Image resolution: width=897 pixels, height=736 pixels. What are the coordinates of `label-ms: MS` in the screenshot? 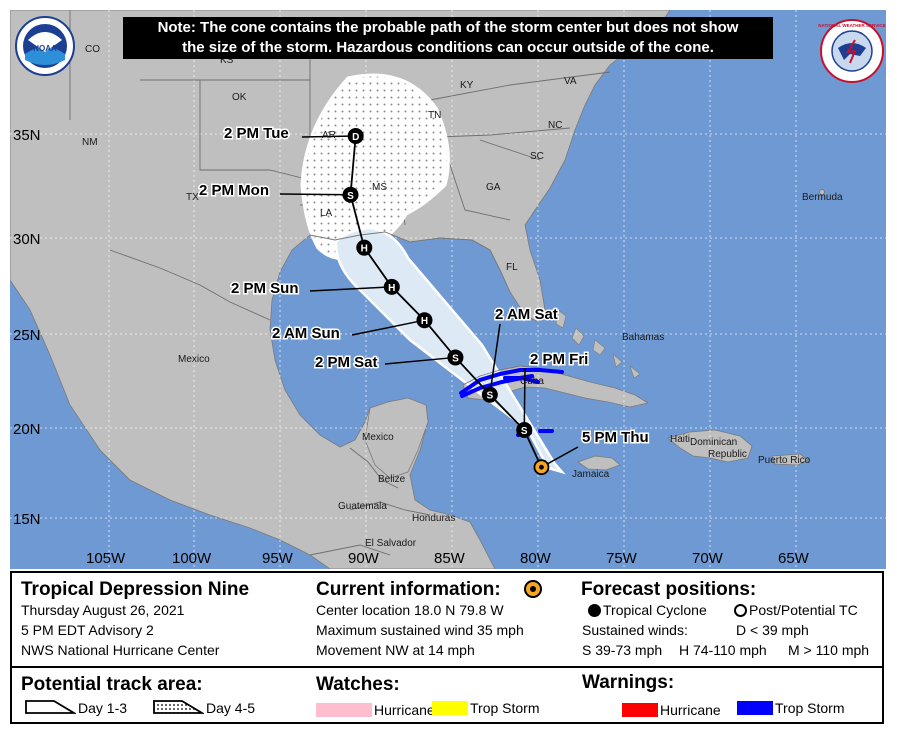 It's located at (379, 187).